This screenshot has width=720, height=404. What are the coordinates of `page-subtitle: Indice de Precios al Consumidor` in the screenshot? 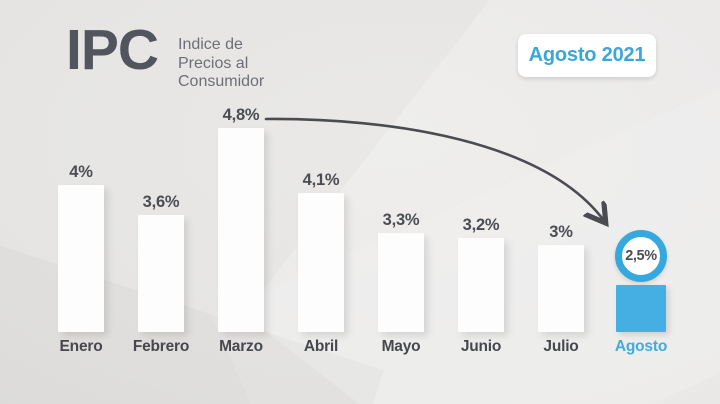 It's located at (221, 63).